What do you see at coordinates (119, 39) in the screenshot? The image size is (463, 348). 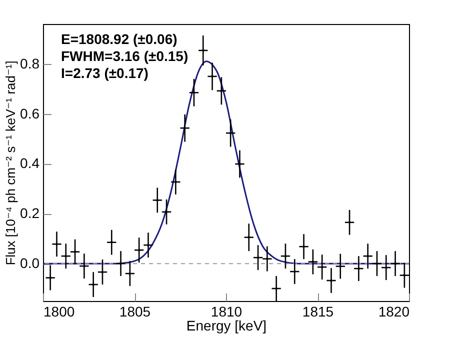 I see `annotation: E=1808.92 (±0.06)` at bounding box center [119, 39].